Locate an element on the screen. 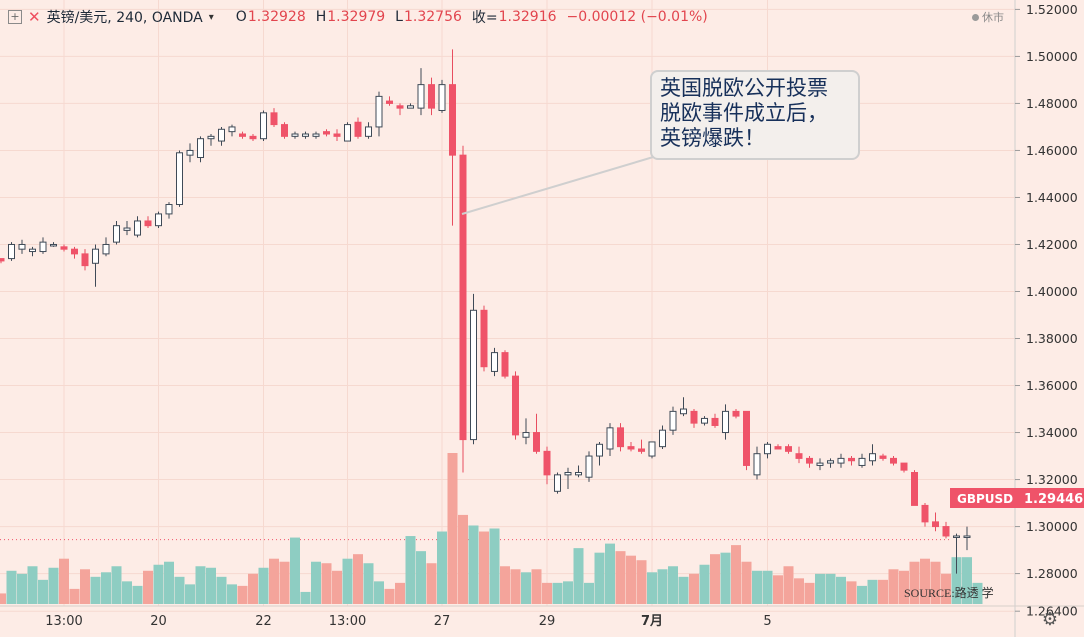  annotation-callout: 英国脱欧公开投票 脱欧事件成立后， 英镑爆跌！ is located at coordinates (755, 115).